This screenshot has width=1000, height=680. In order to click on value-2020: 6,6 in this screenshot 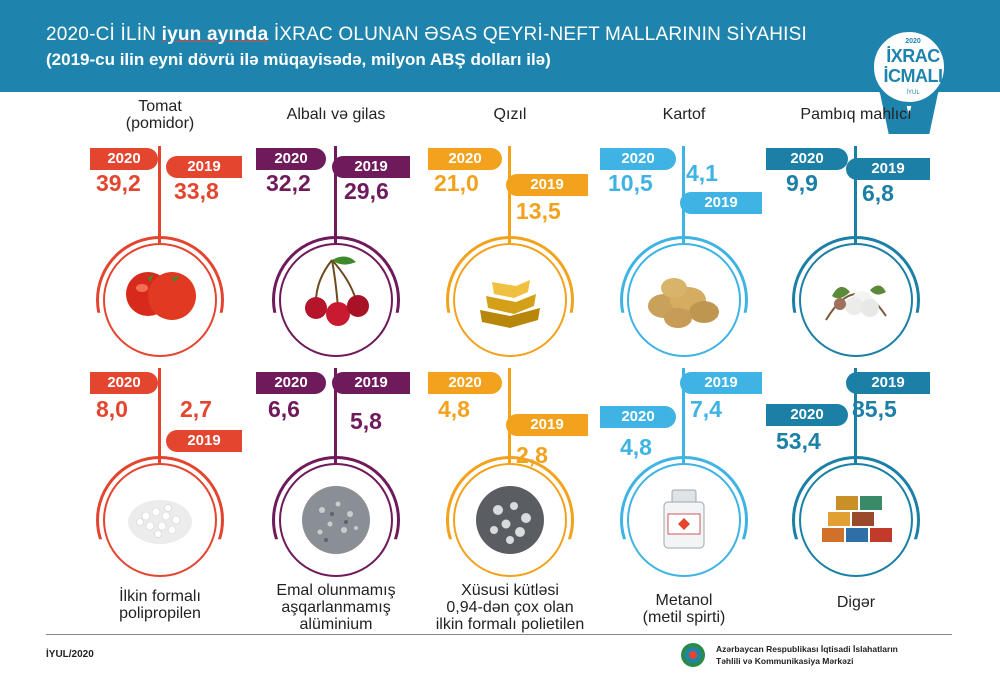, I will do `click(284, 409)`.